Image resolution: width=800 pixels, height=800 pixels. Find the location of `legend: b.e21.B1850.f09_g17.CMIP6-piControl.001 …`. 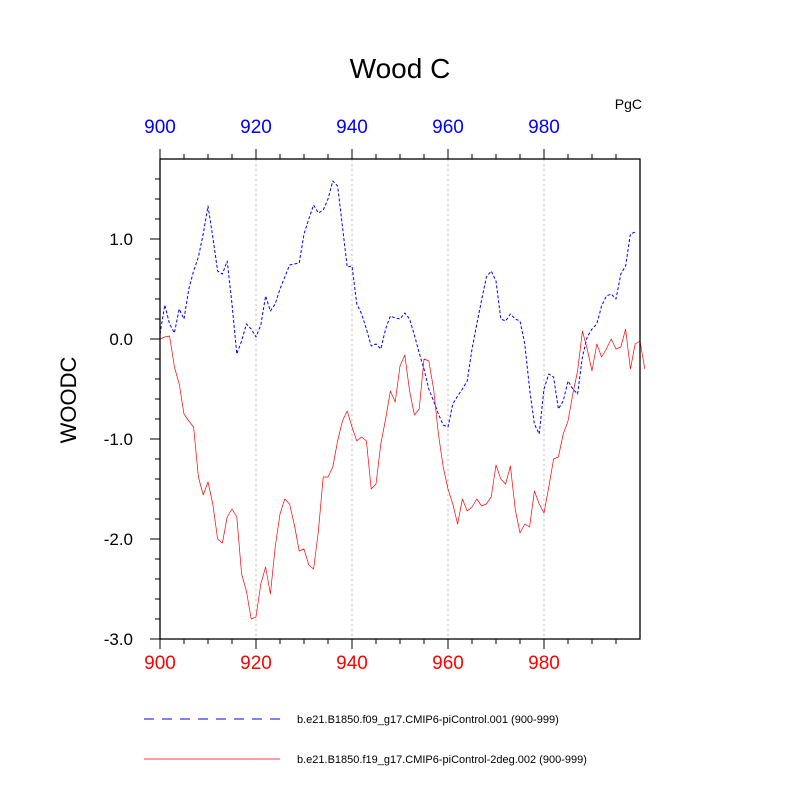

legend: b.e21.B1850.f09_g17.CMIP6-piControl.001 … is located at coordinates (365, 740).